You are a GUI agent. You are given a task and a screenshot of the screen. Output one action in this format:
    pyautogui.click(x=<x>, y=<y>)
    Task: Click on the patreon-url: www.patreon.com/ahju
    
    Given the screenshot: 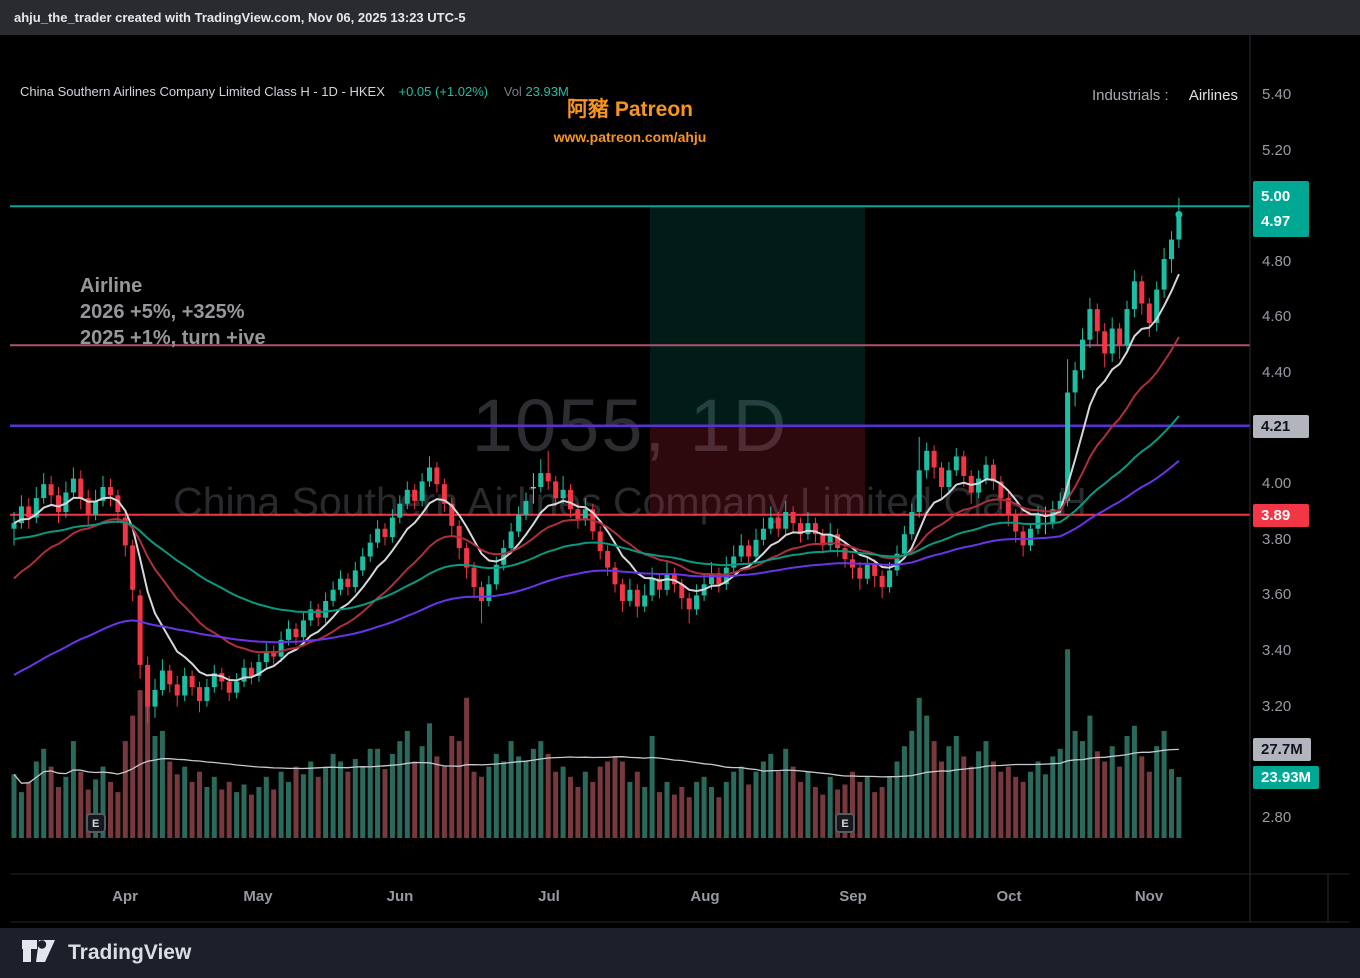 What is the action you would take?
    pyautogui.click(x=630, y=137)
    